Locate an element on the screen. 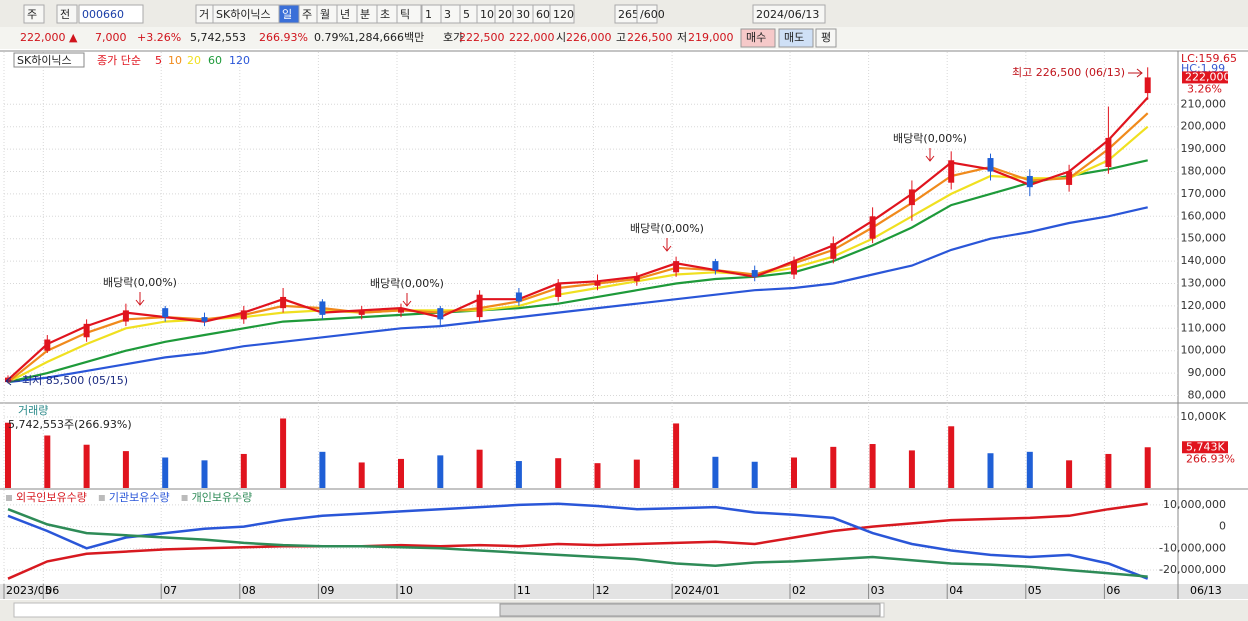 This screenshot has height=621, width=1248. legend-entry: 5 is located at coordinates (158, 60).